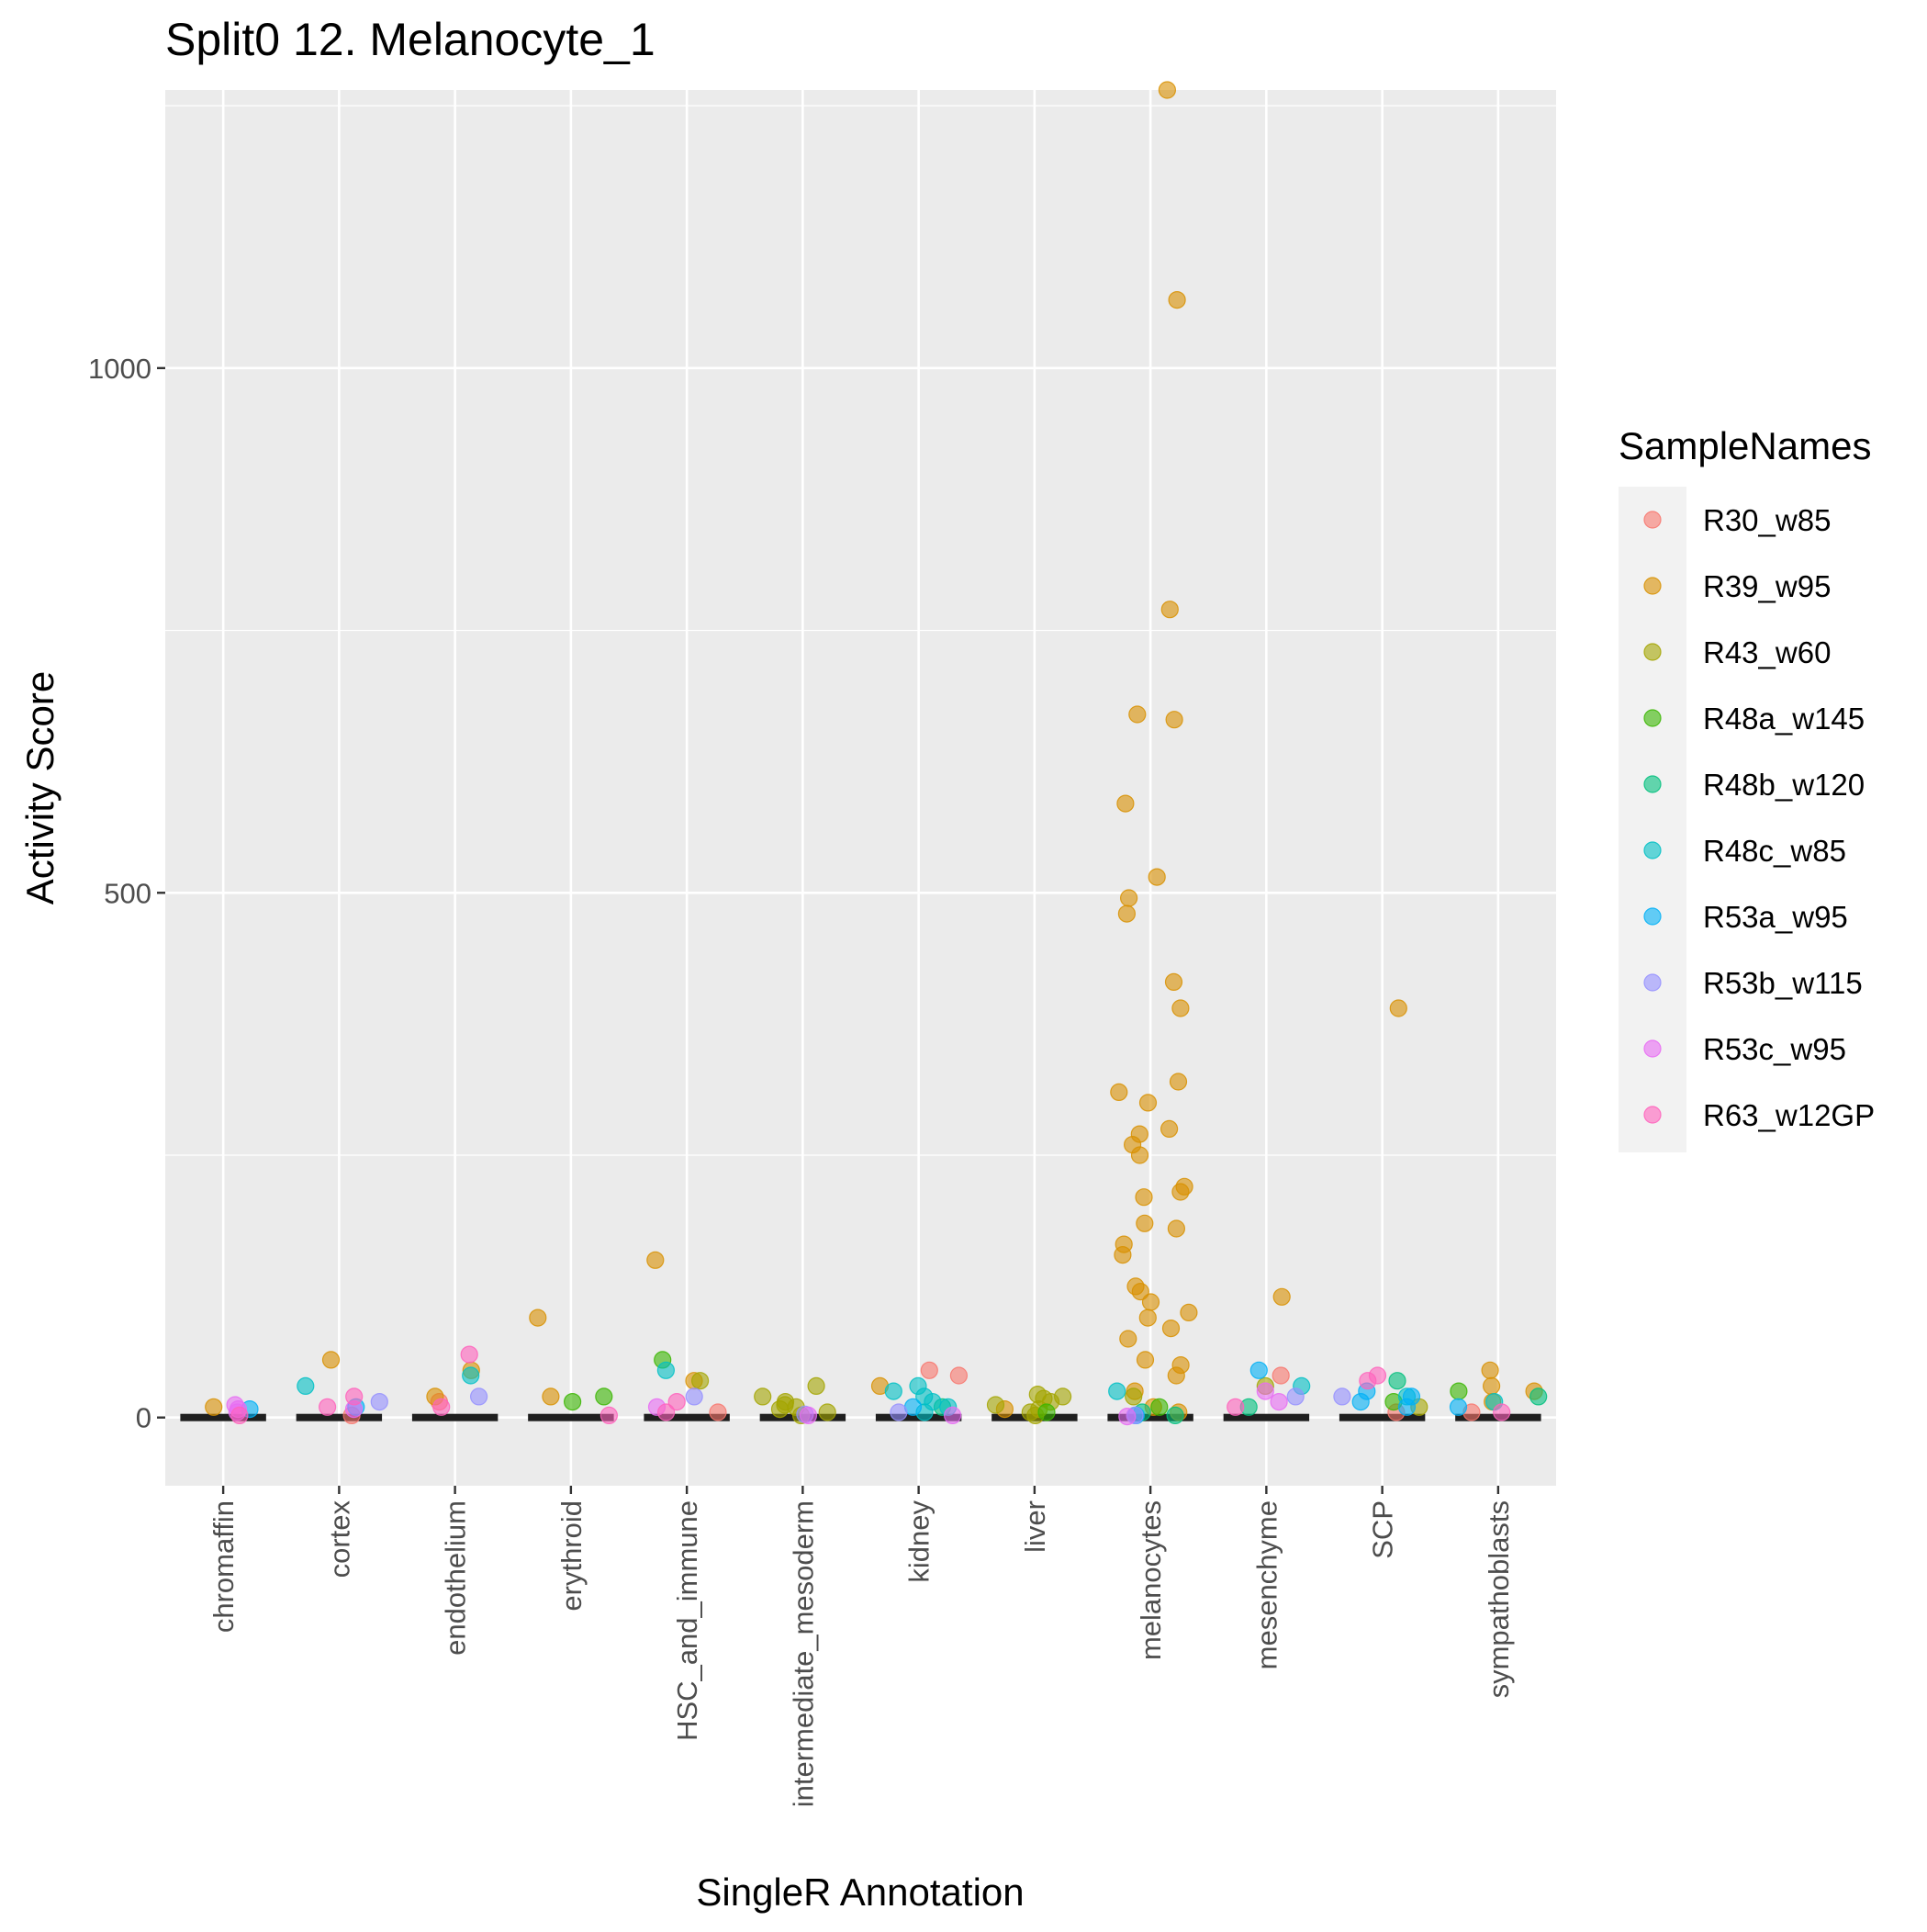 This screenshot has height=1932, width=1927. I want to click on legend-title: SampleNames, so click(1745, 445).